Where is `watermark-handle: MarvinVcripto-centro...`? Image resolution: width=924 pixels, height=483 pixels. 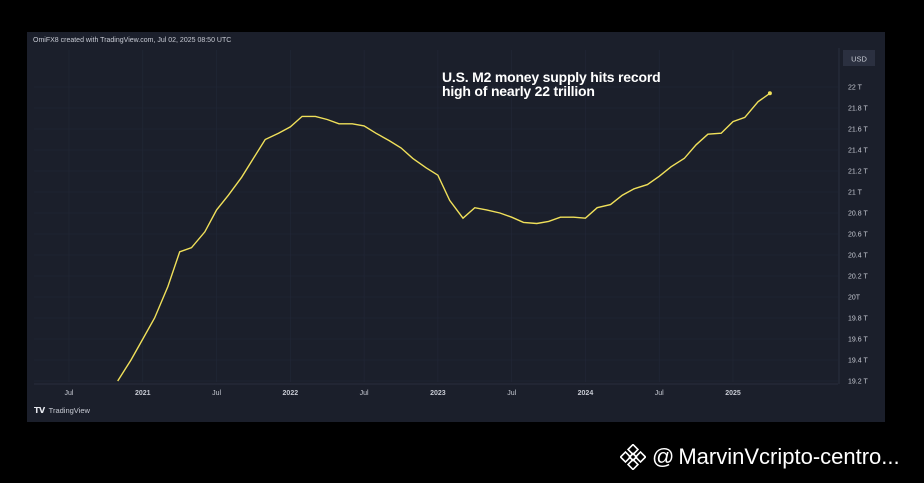 watermark-handle: MarvinVcripto-centro... is located at coordinates (789, 456).